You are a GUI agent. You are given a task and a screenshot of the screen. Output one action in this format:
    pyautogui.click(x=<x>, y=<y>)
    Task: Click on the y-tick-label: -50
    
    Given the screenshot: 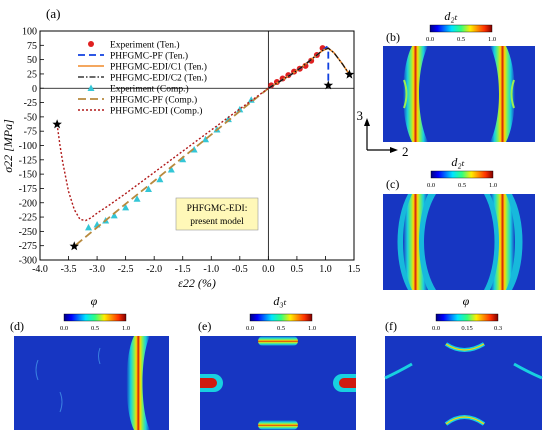 What is the action you would take?
    pyautogui.click(x=30, y=117)
    